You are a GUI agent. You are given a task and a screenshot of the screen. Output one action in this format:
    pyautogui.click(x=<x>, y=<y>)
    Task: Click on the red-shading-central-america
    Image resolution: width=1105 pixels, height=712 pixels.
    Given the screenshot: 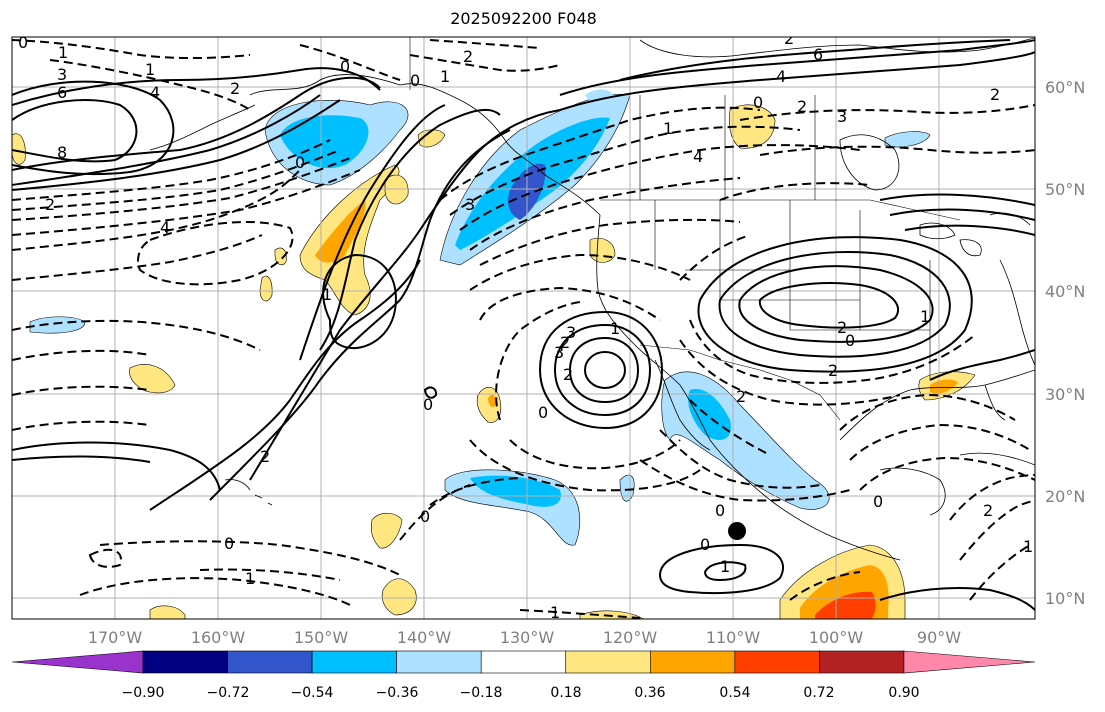 What is the action you would take?
    pyautogui.click(x=845, y=605)
    